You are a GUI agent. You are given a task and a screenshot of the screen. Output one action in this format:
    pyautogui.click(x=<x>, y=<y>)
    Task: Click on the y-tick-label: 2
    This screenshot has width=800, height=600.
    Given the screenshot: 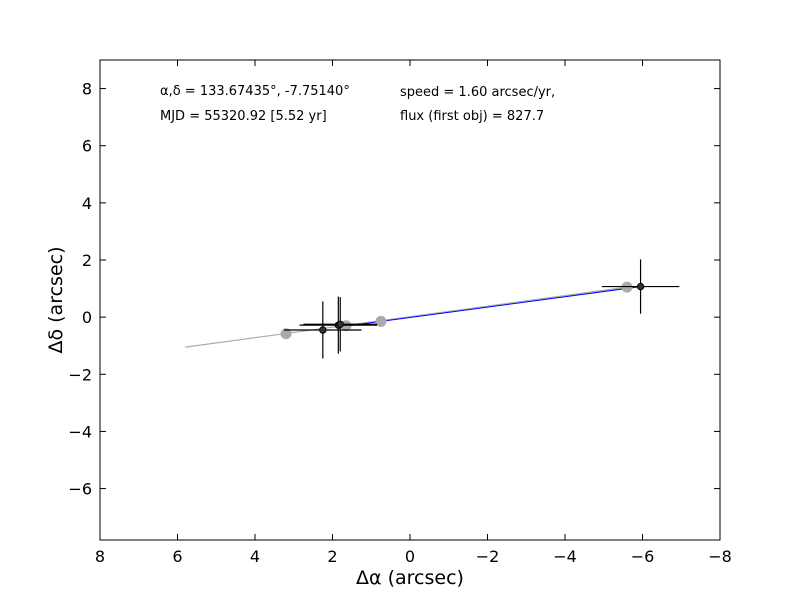 What is the action you would take?
    pyautogui.click(x=87, y=260)
    